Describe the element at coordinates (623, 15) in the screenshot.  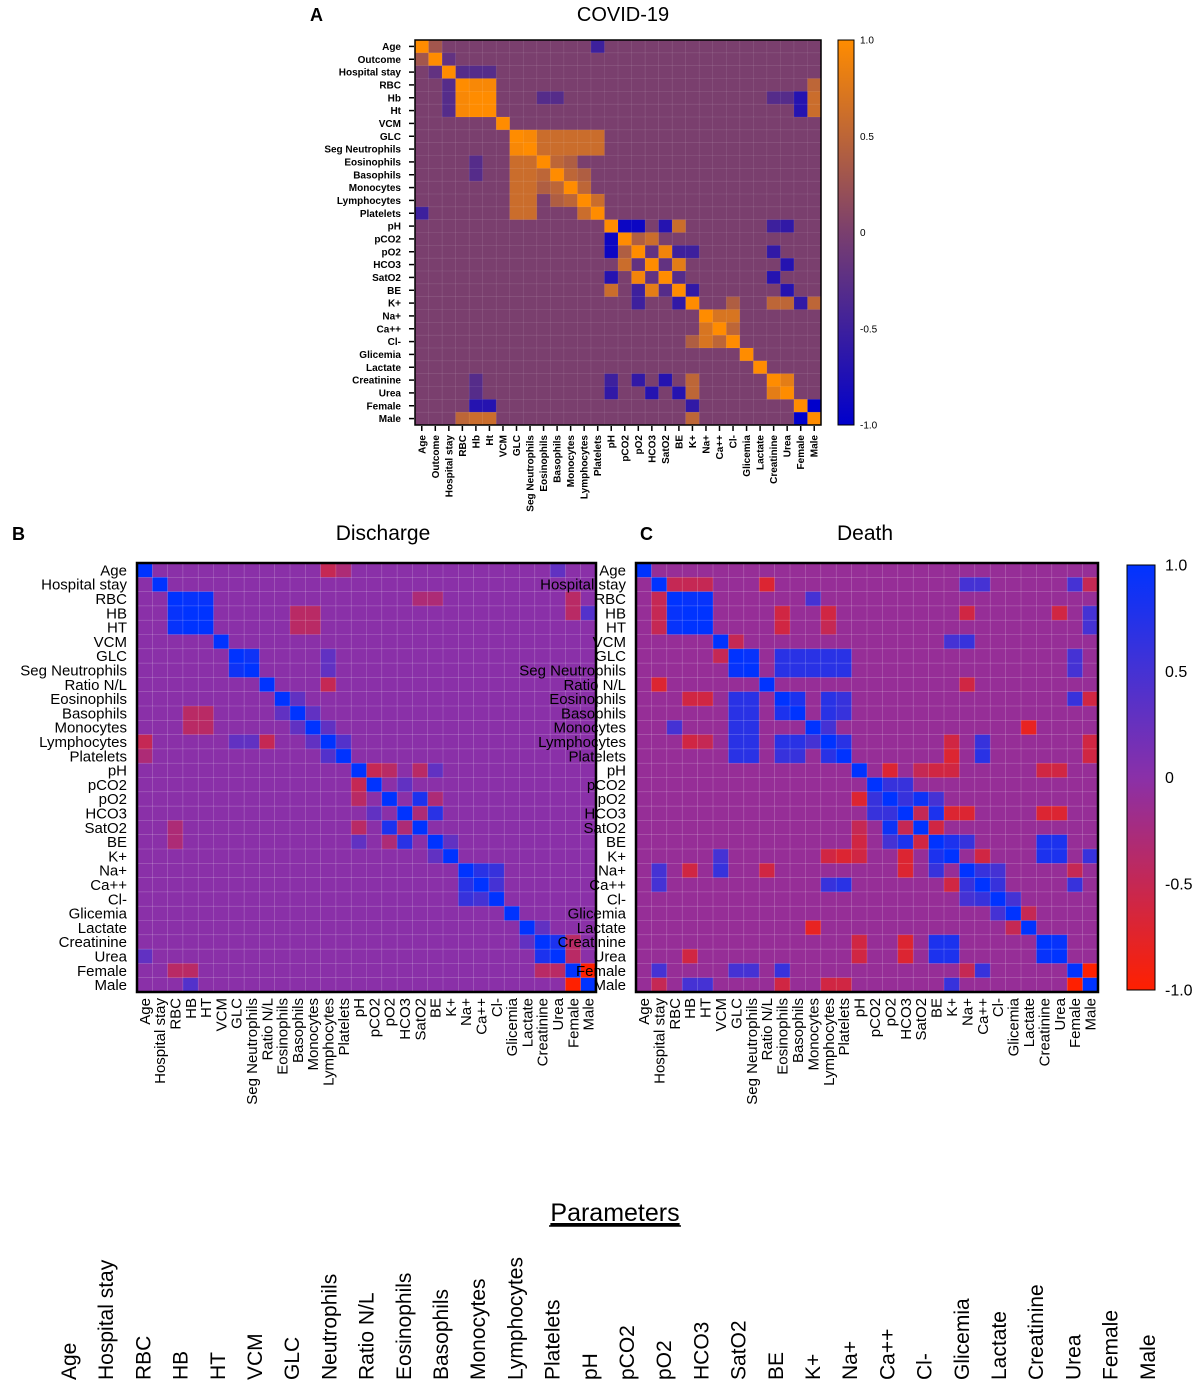
I see `panel-title: COVID-19` at that location.